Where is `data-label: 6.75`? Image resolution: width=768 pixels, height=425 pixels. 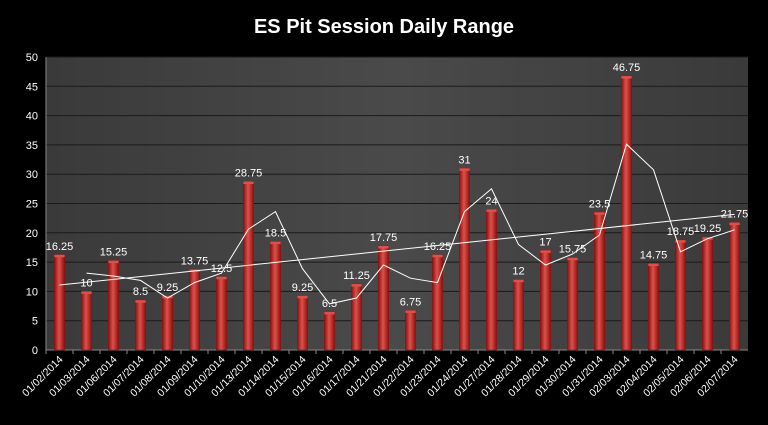 data-label: 6.75 is located at coordinates (410, 302).